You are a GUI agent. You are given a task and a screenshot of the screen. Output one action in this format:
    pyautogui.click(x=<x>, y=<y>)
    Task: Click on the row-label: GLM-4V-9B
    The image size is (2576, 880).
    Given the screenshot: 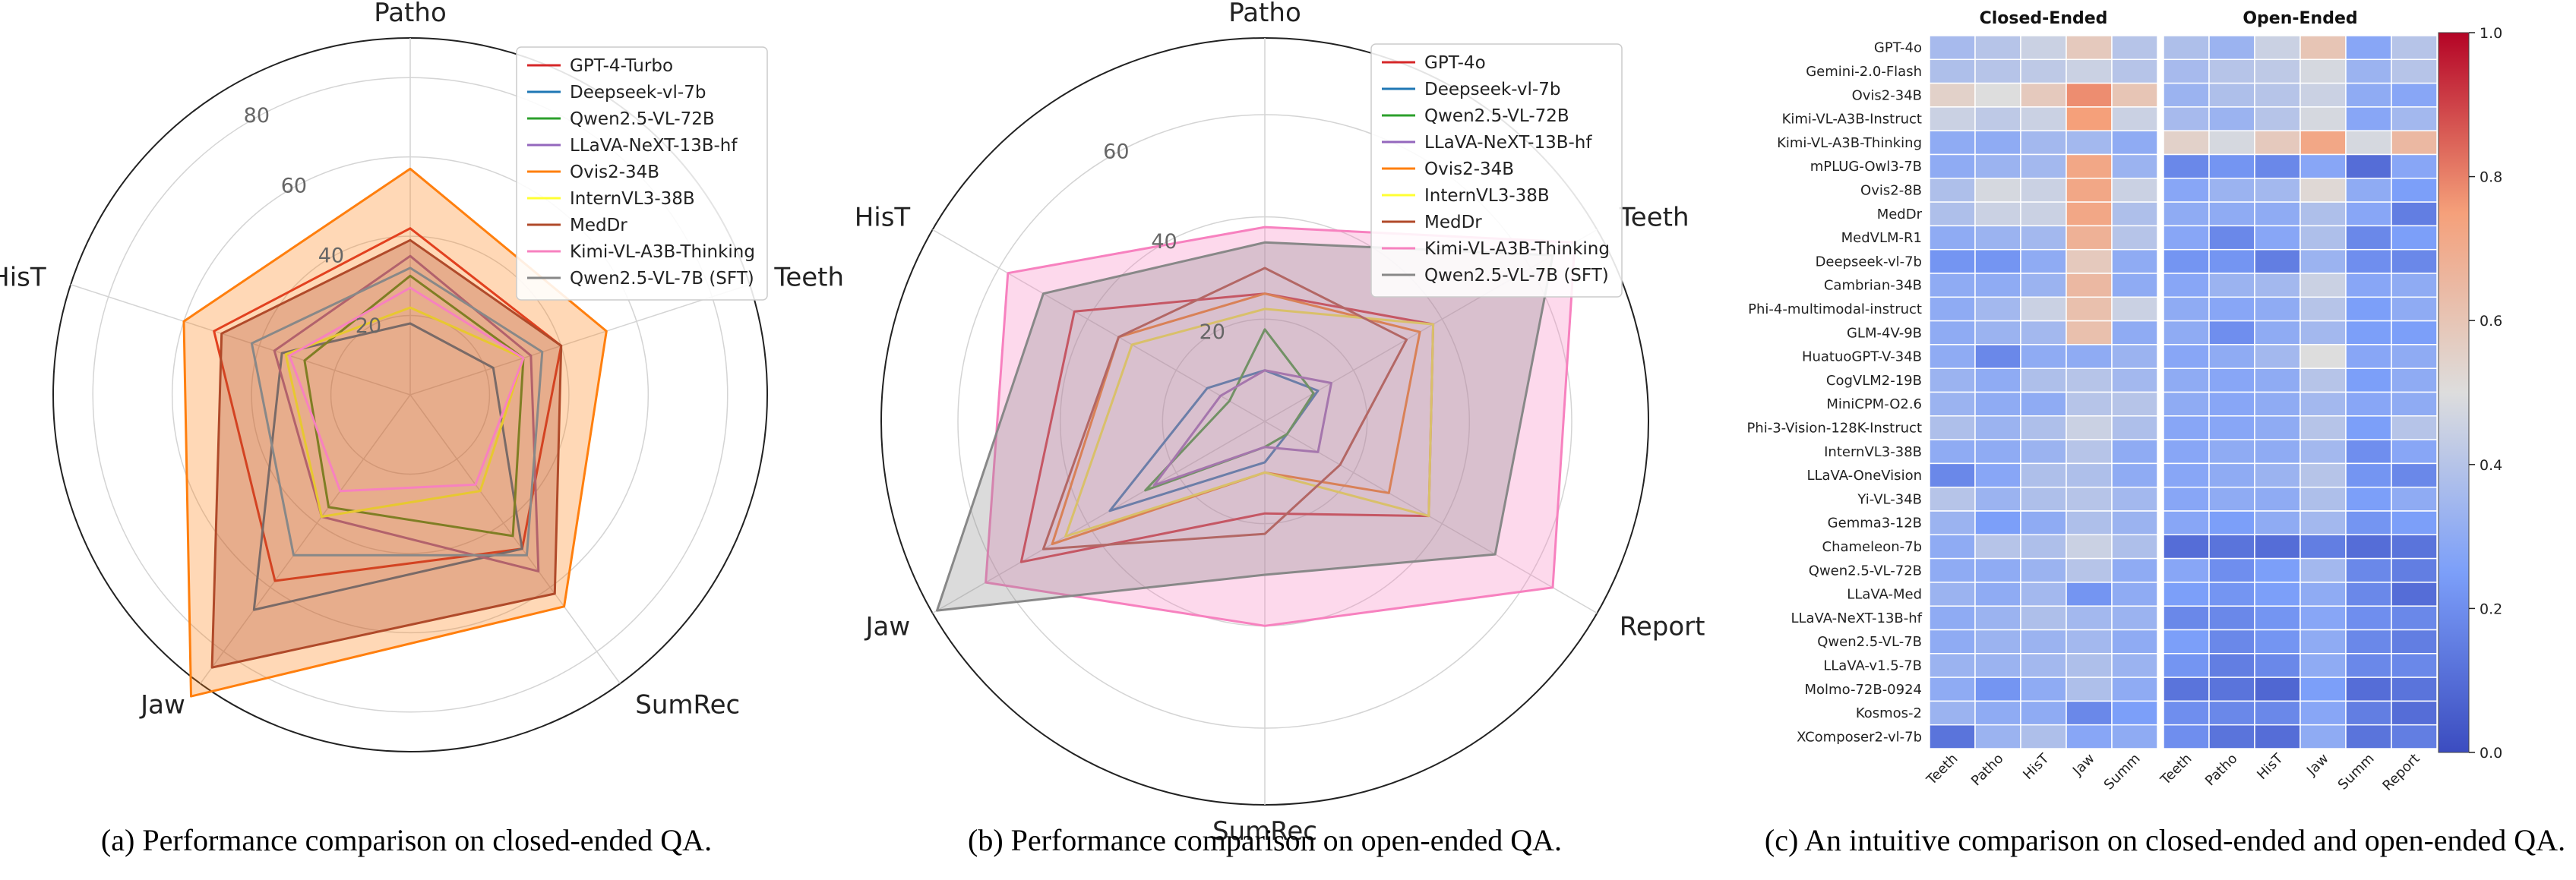 What is the action you would take?
    pyautogui.click(x=1884, y=333)
    